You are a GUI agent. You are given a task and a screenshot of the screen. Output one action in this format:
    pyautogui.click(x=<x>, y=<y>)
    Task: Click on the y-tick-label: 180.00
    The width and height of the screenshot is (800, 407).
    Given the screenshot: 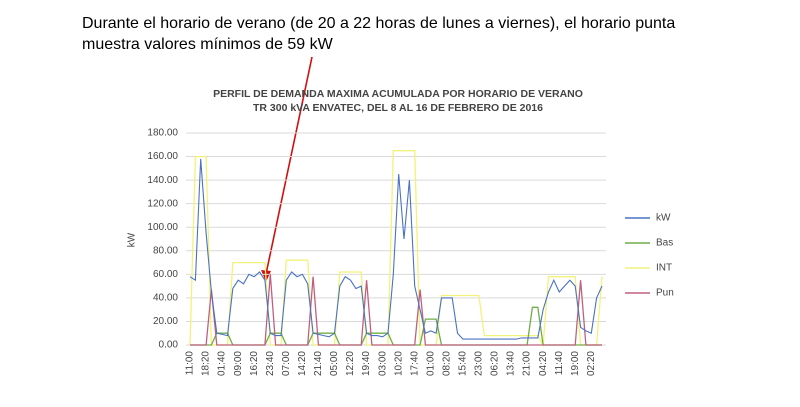 What is the action you would take?
    pyautogui.click(x=162, y=133)
    